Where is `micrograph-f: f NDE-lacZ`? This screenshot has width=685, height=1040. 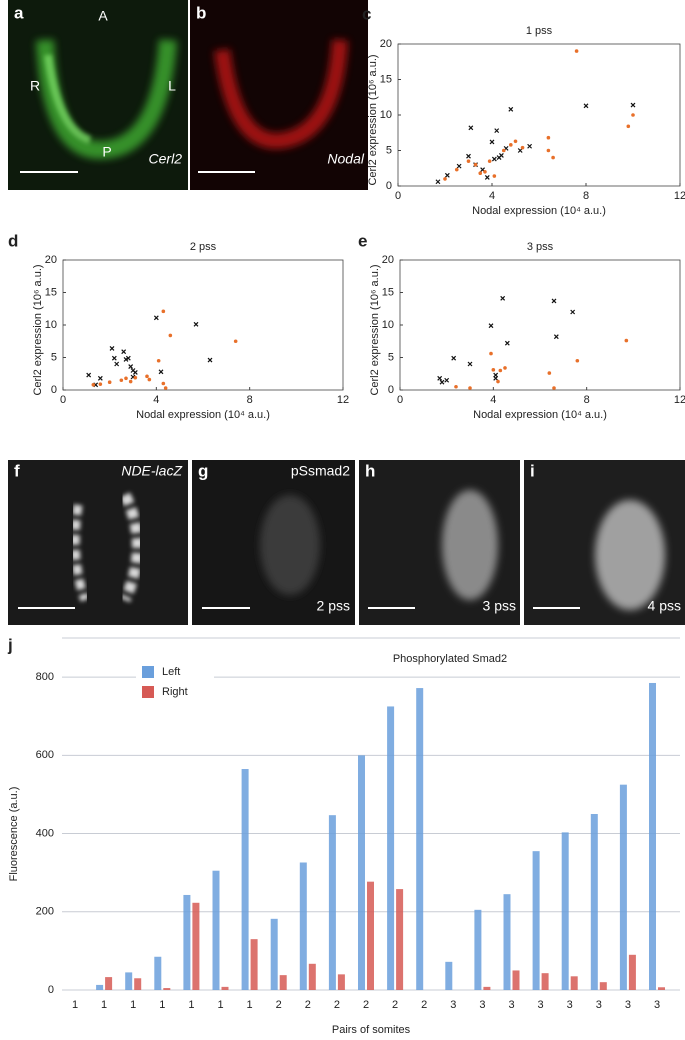
micrograph-f: f NDE-lacZ is located at coordinates (98, 542).